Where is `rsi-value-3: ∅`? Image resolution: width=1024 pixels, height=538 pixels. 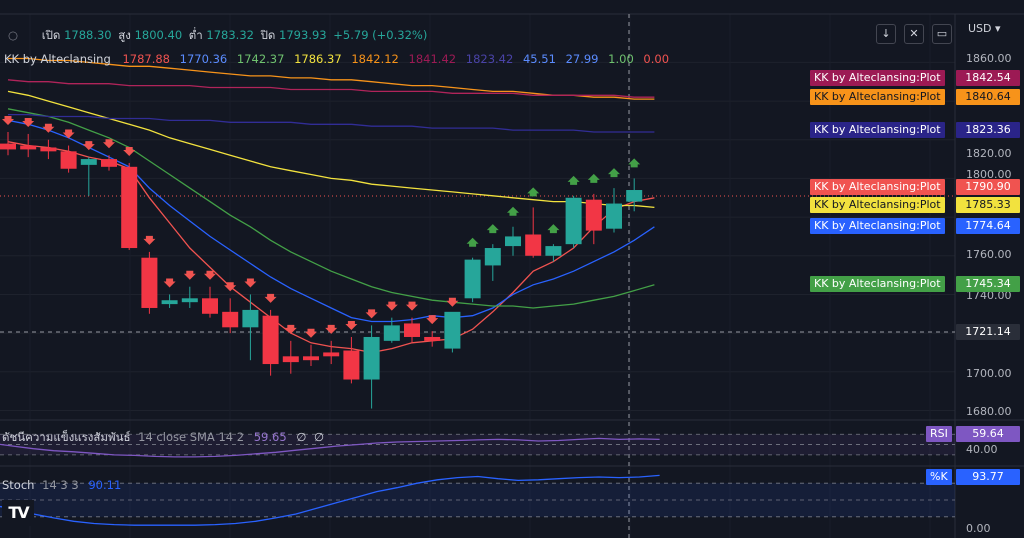 rsi-value-3: ∅ is located at coordinates (319, 437).